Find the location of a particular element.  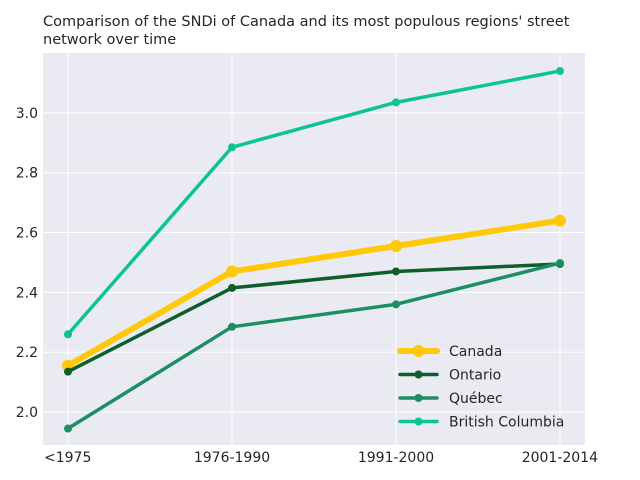

legend-label: Ontario is located at coordinates (475, 376).